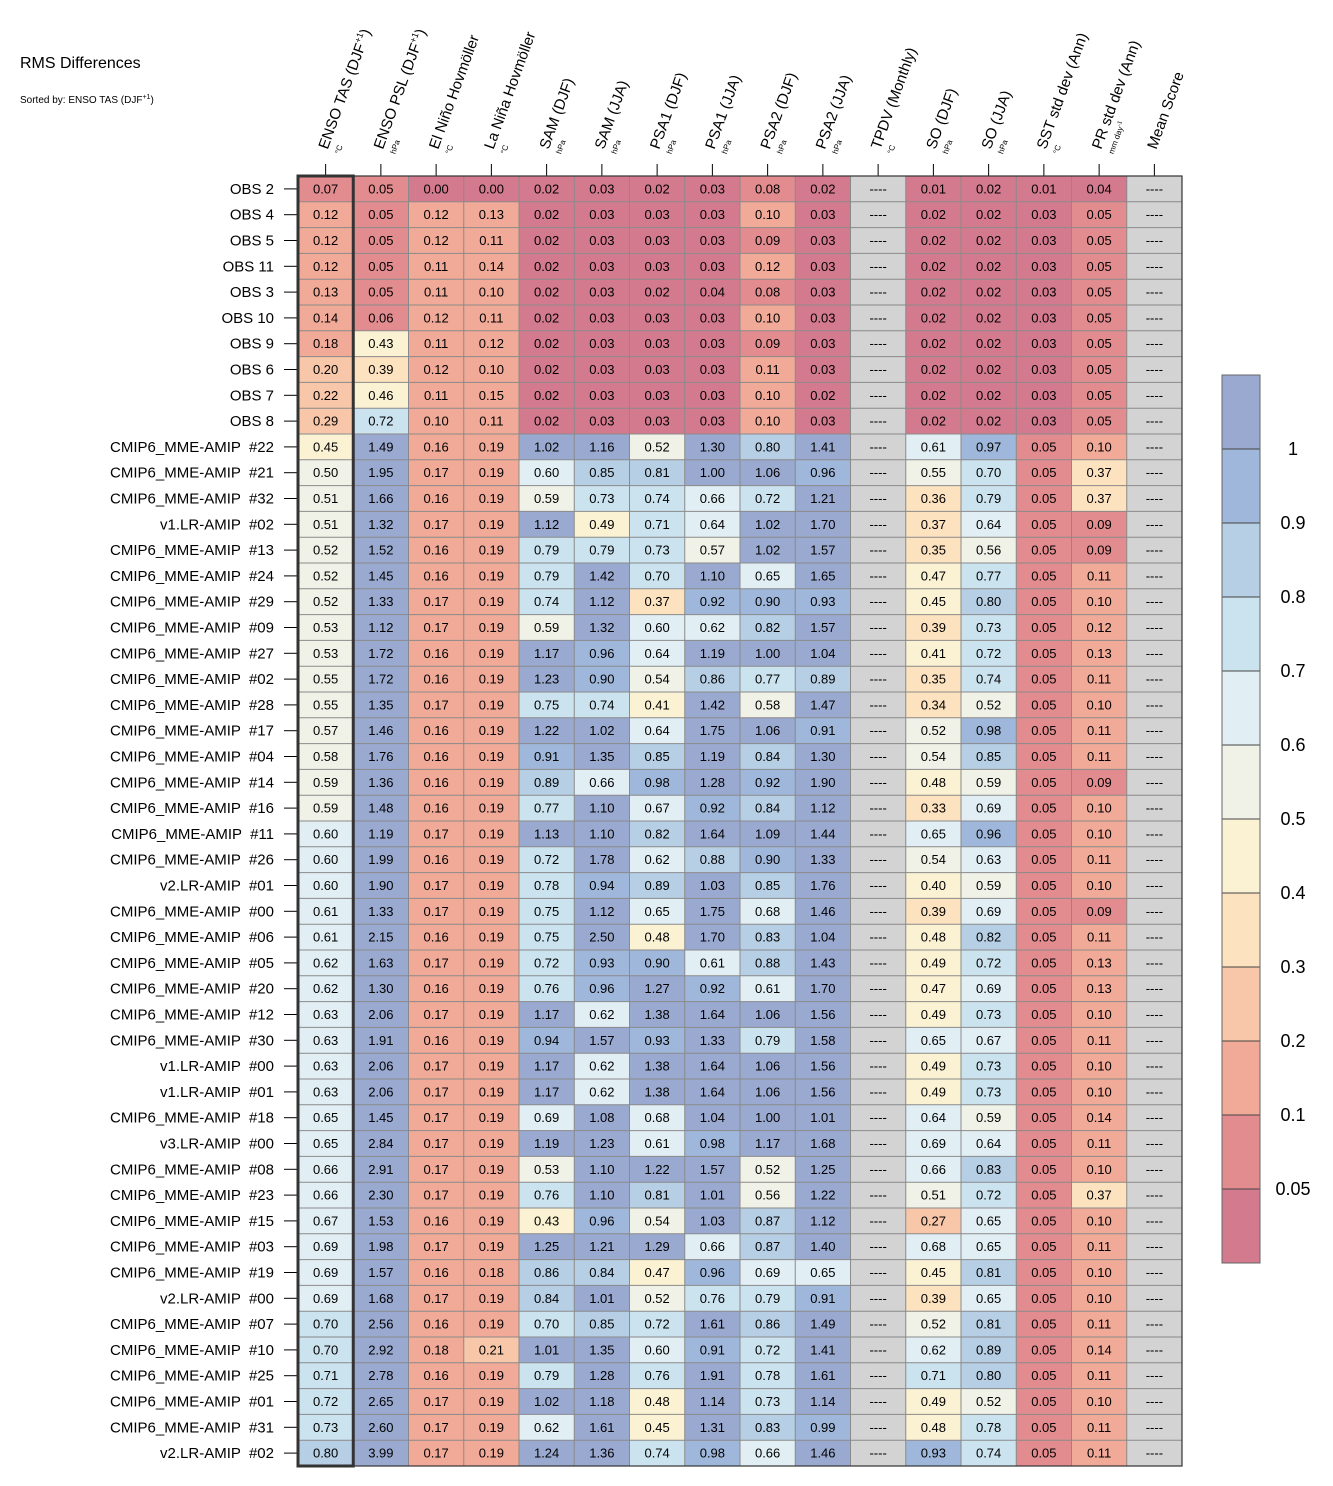 The image size is (1333, 1486). What do you see at coordinates (80, 63) in the screenshot?
I see `chart-title: RMS Differences` at bounding box center [80, 63].